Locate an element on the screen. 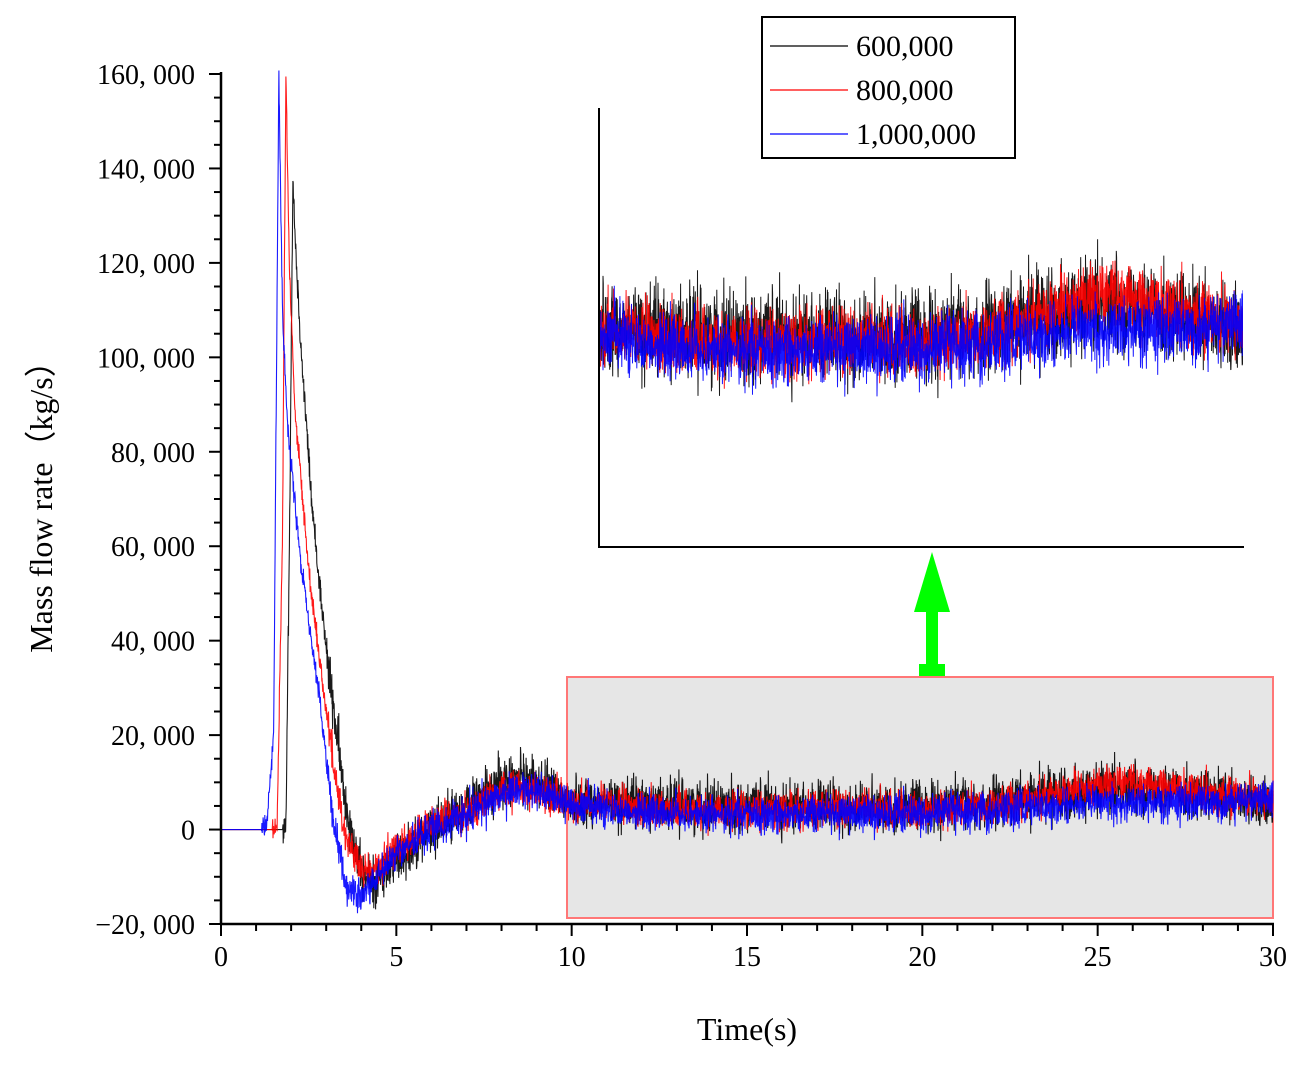  y-tick-label: −20, 000 is located at coordinates (145, 925).